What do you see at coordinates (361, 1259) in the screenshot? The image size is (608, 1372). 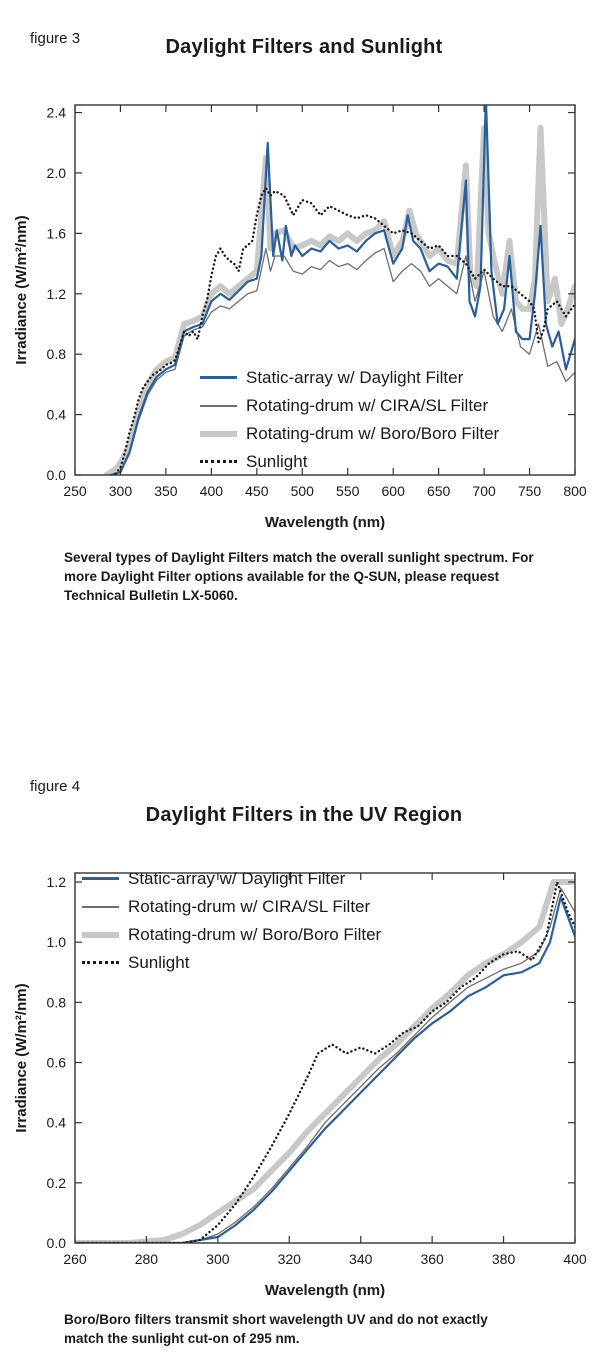 I see `svg-text: 340` at bounding box center [361, 1259].